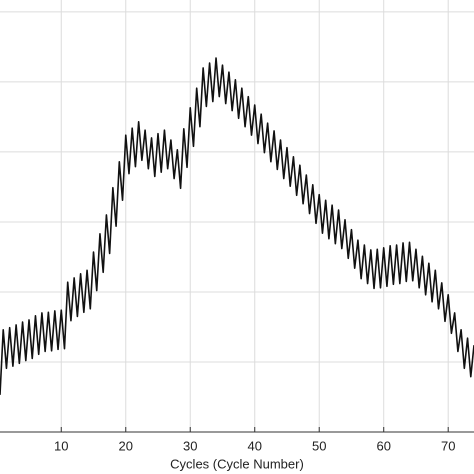 The height and width of the screenshot is (474, 474). I want to click on x-tick-label: 50, so click(319, 445).